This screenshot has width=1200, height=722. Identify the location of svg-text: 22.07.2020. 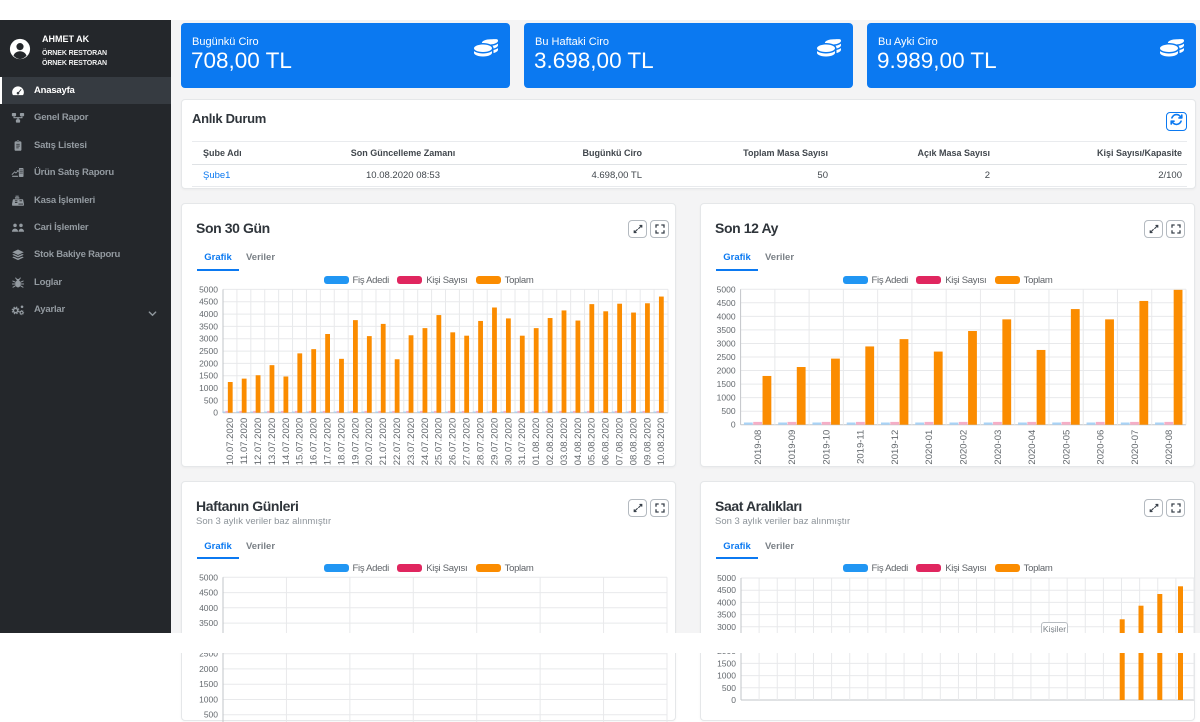
(397, 442).